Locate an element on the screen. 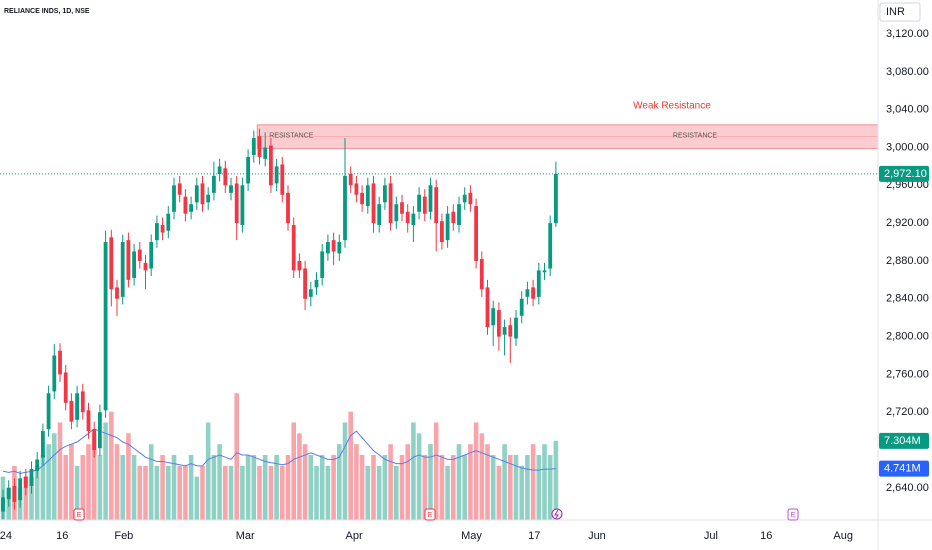  y-tick-label: 3,080.00 is located at coordinates (907, 72).